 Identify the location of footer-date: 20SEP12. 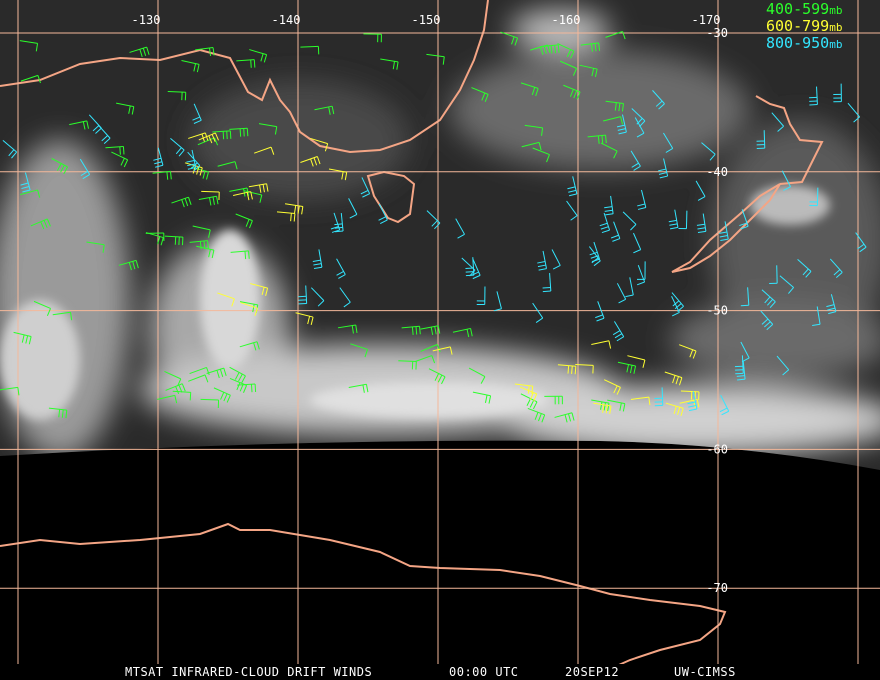
(592, 672).